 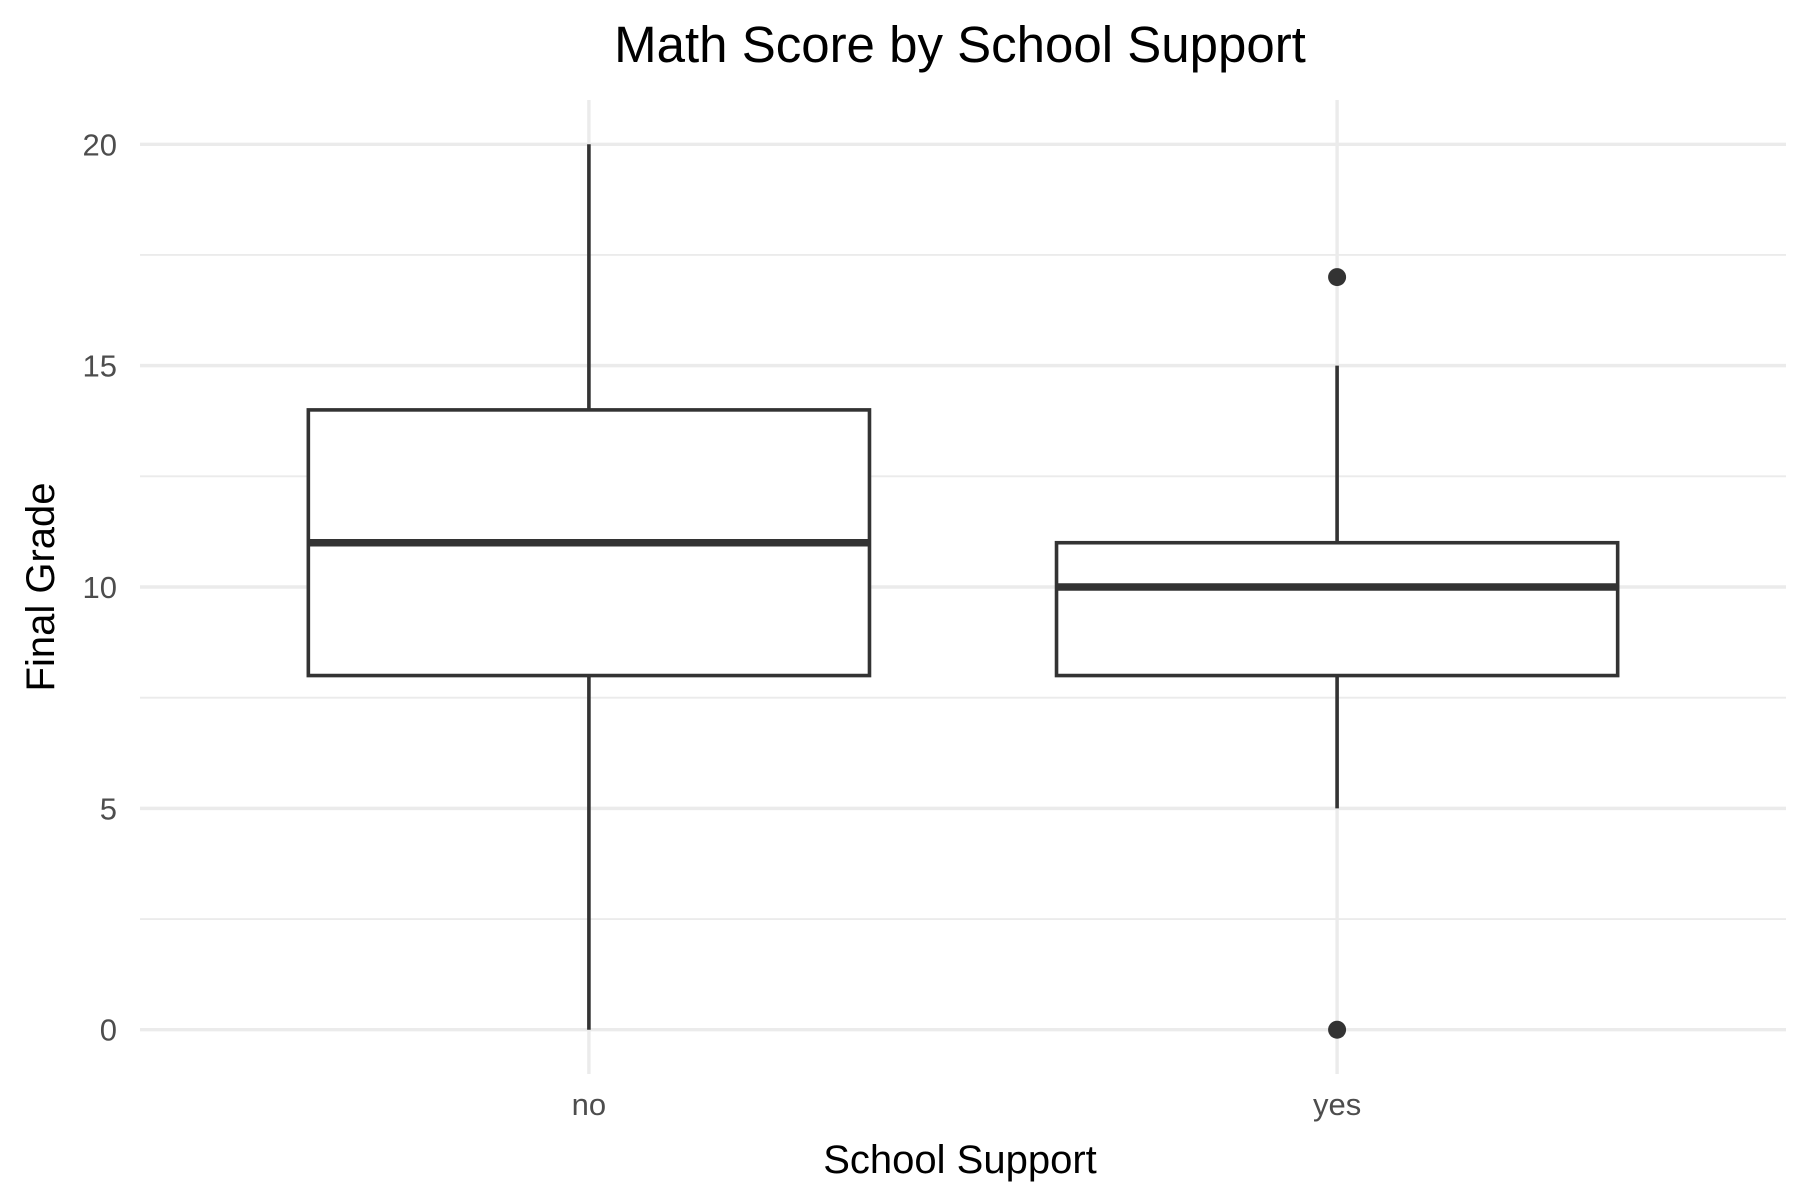 I want to click on y-tick-label: 0, so click(x=108, y=1030).